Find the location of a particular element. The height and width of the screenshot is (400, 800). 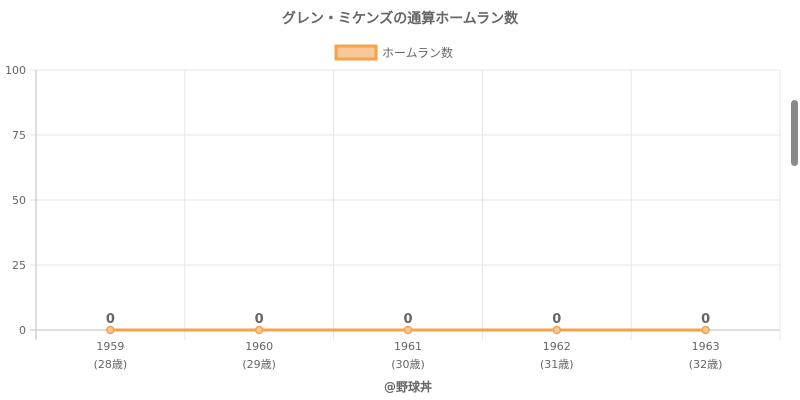

legend-label: ホームラン数 is located at coordinates (417, 52).